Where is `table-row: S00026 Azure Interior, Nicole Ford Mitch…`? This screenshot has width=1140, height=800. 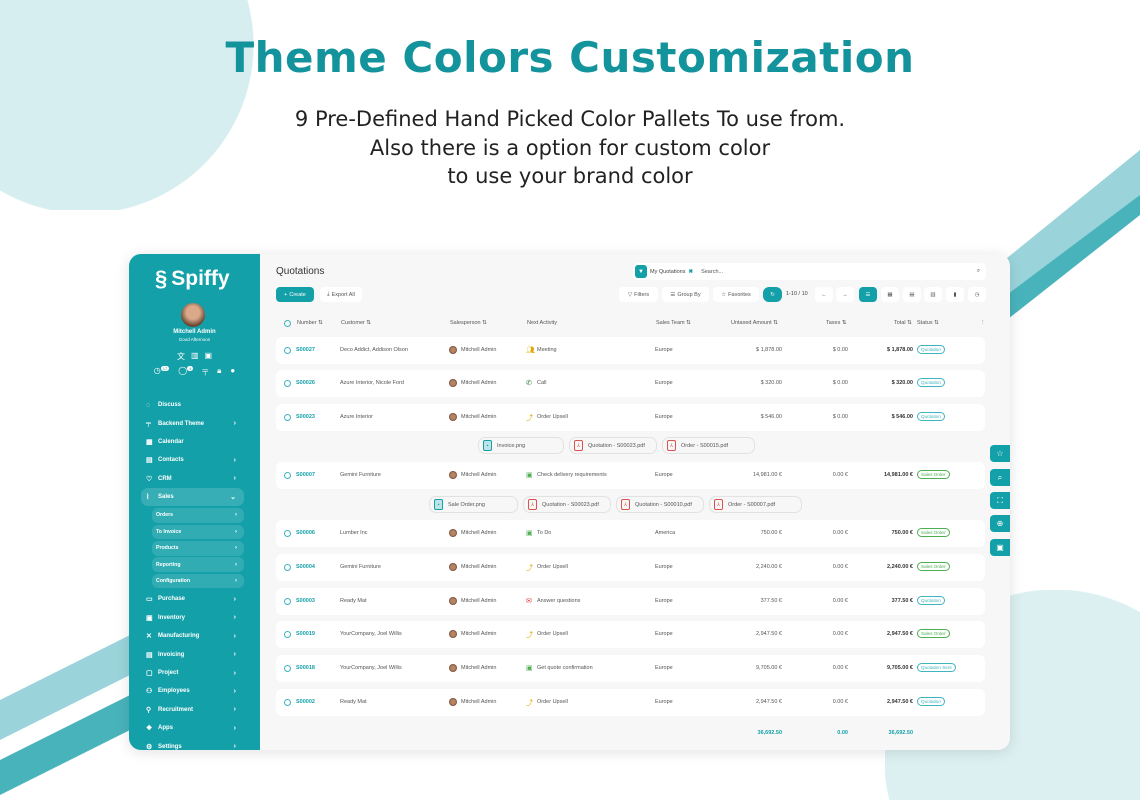
table-row: S00026 Azure Interior, Nicole Ford Mitch… is located at coordinates (630, 383).